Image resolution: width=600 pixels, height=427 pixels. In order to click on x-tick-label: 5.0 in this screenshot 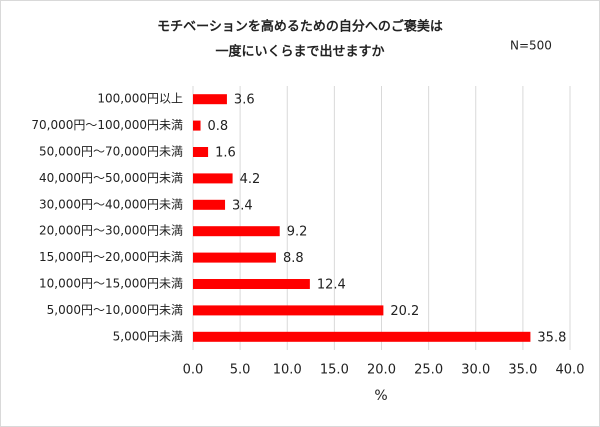, I will do `click(240, 370)`.